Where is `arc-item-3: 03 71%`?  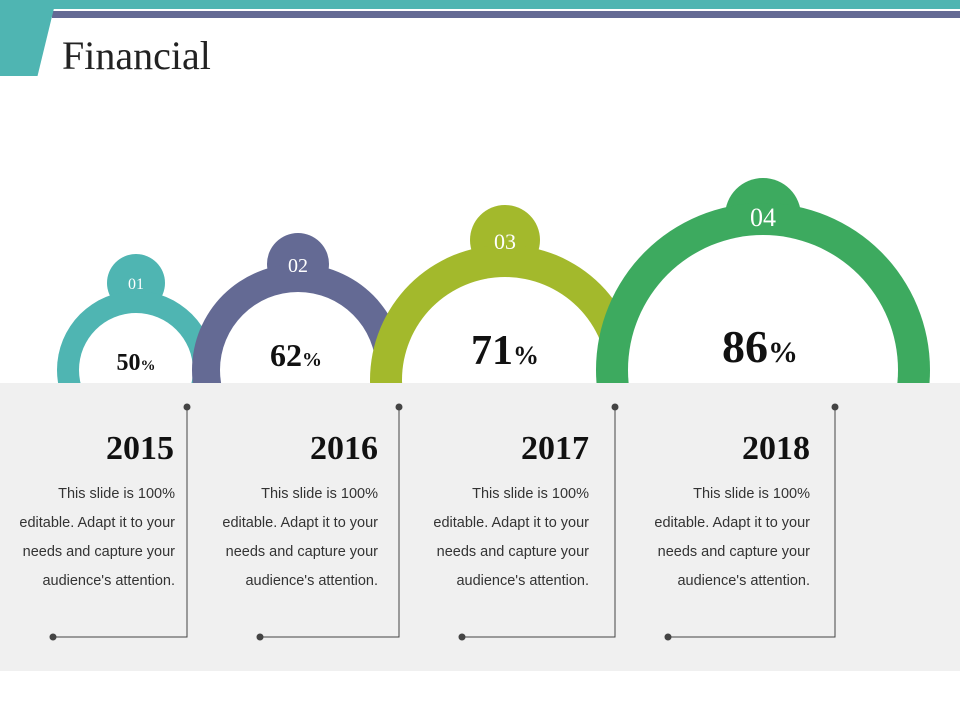 arc-item-3: 03 71% is located at coordinates (505, 302).